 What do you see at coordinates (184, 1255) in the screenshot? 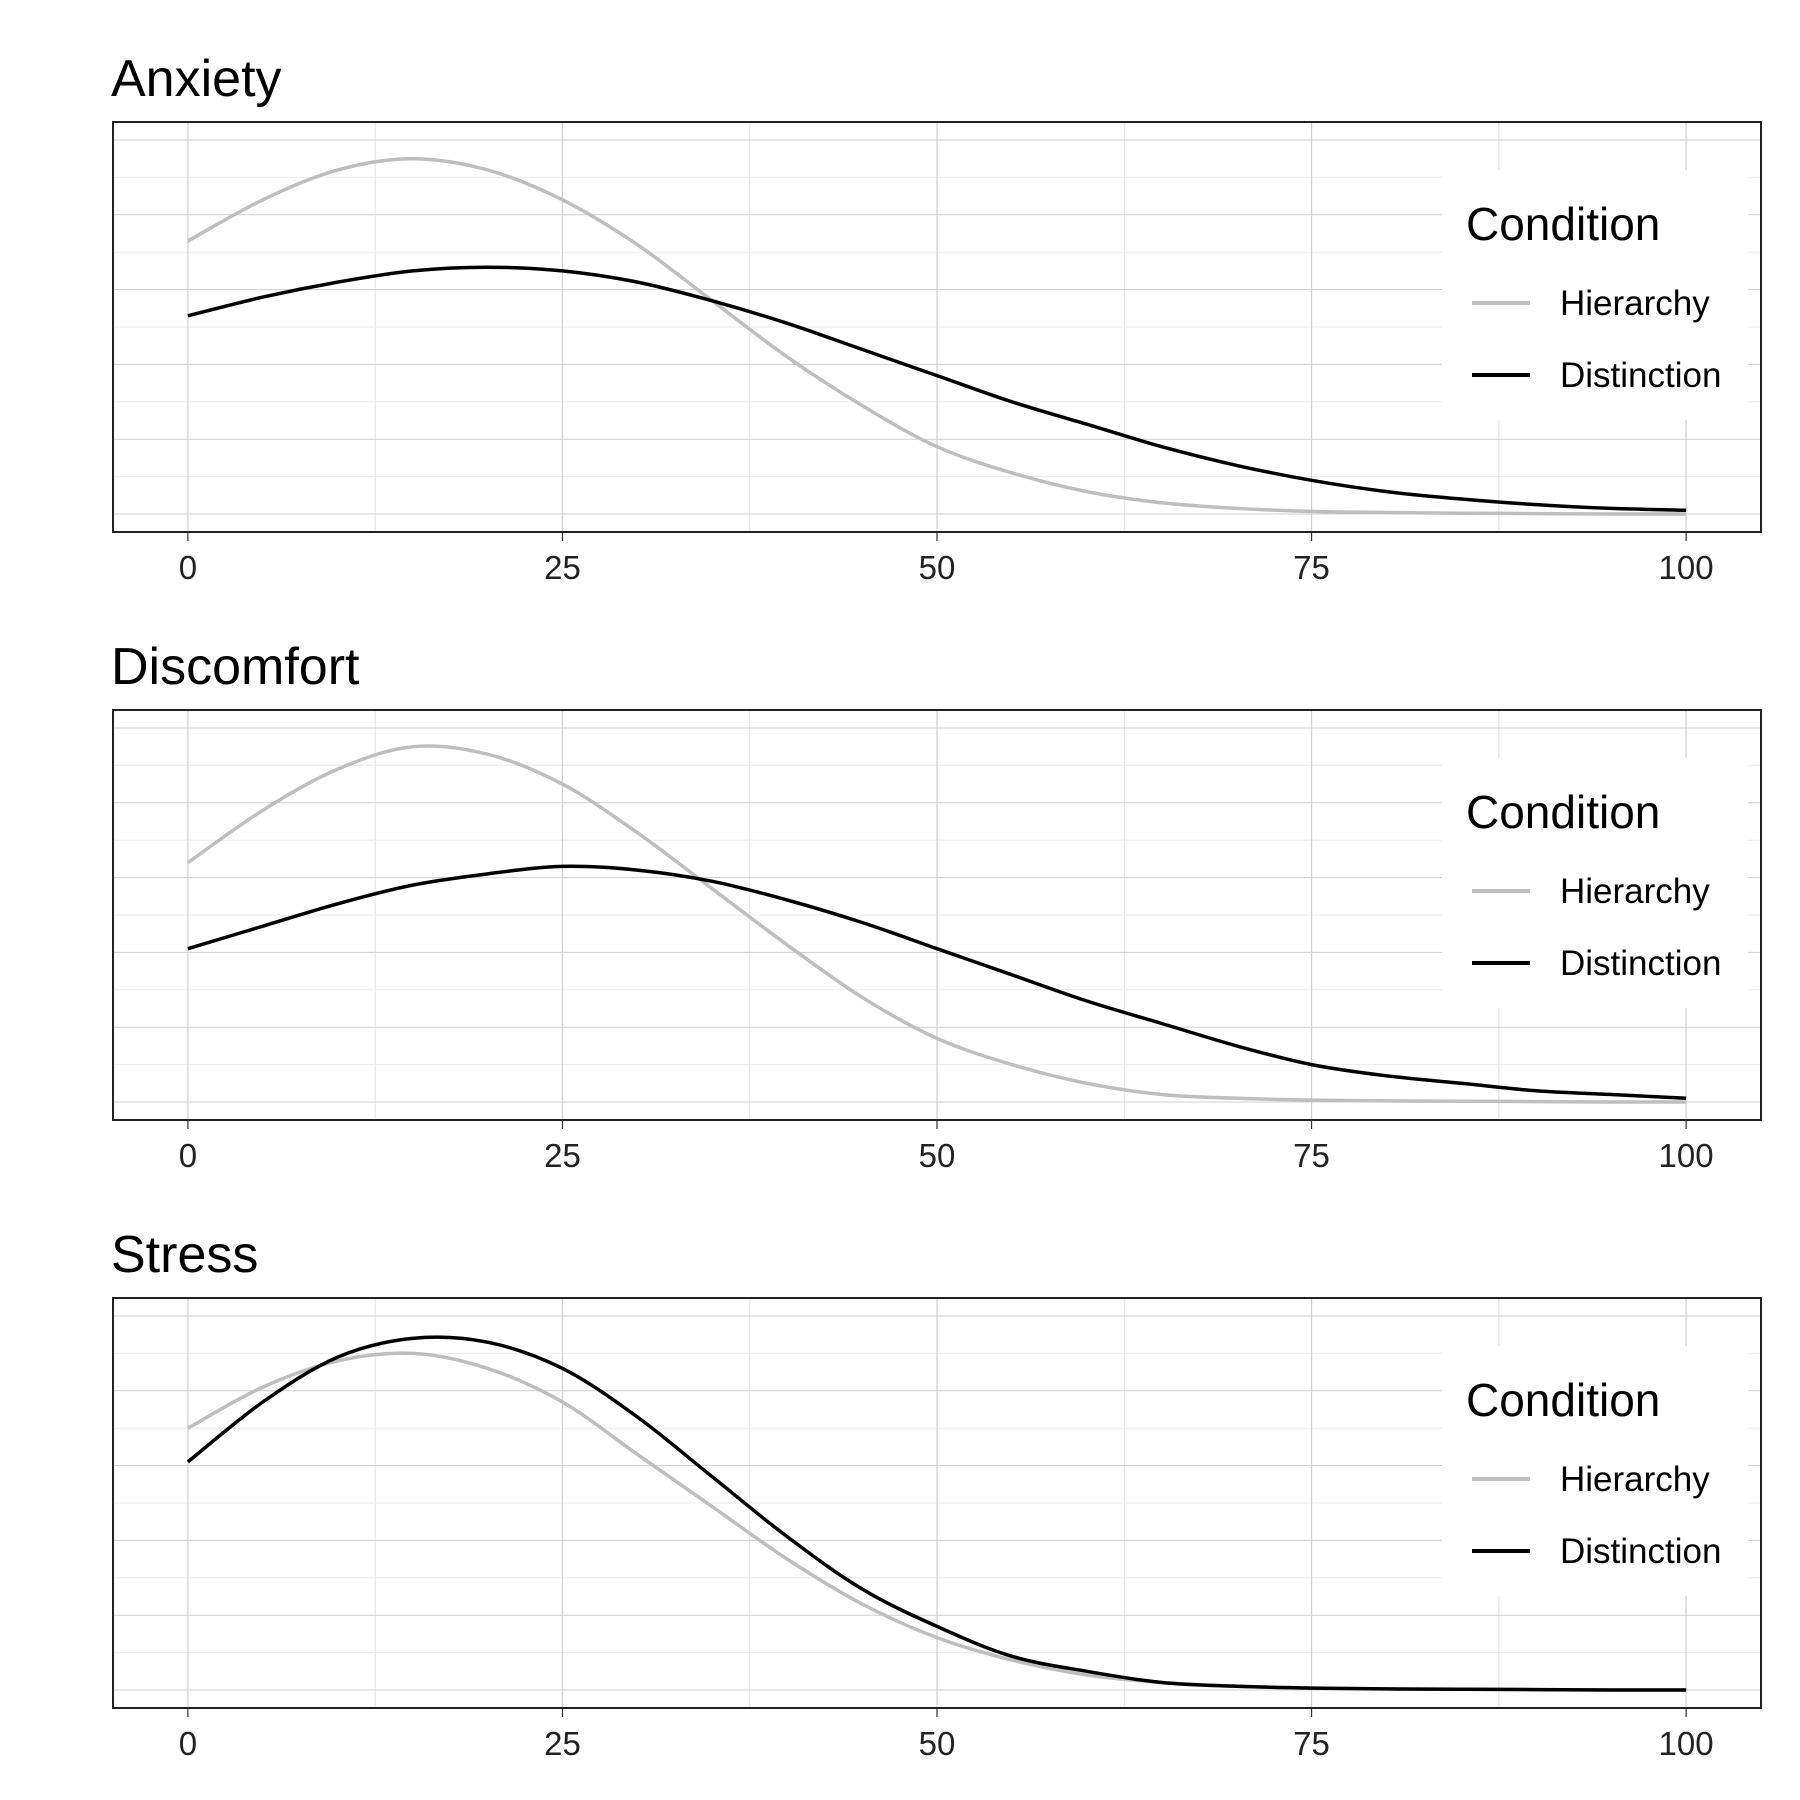
I see `panel-title: Stress` at bounding box center [184, 1255].